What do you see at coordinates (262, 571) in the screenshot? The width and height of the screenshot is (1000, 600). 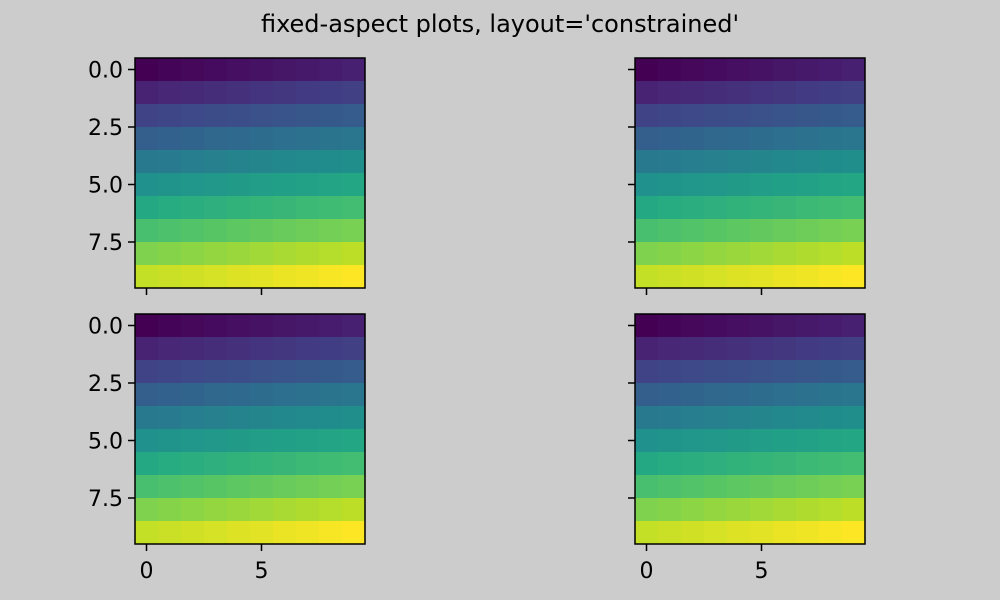 I see `x-tick-label: 5` at bounding box center [262, 571].